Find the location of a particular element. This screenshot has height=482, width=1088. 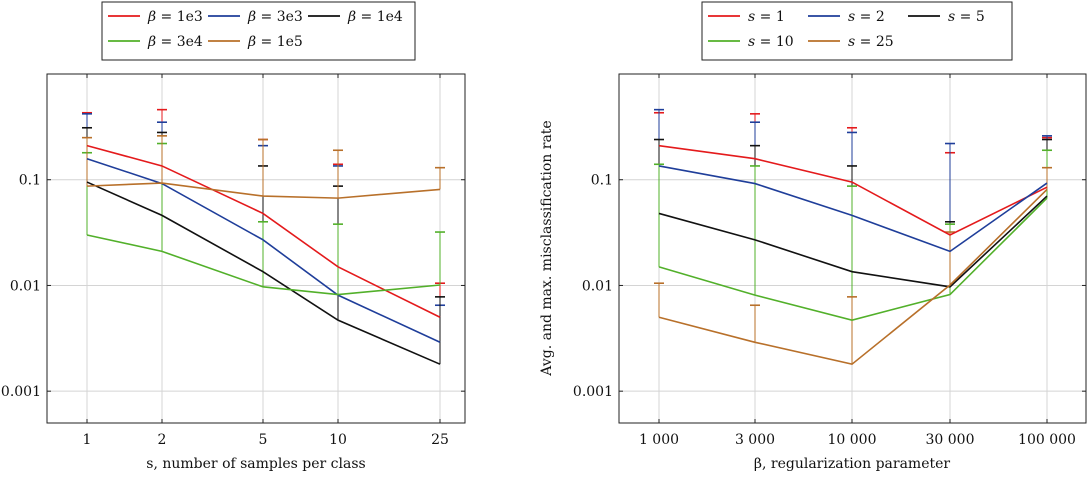

x-tick-label: 2 is located at coordinates (162, 440).